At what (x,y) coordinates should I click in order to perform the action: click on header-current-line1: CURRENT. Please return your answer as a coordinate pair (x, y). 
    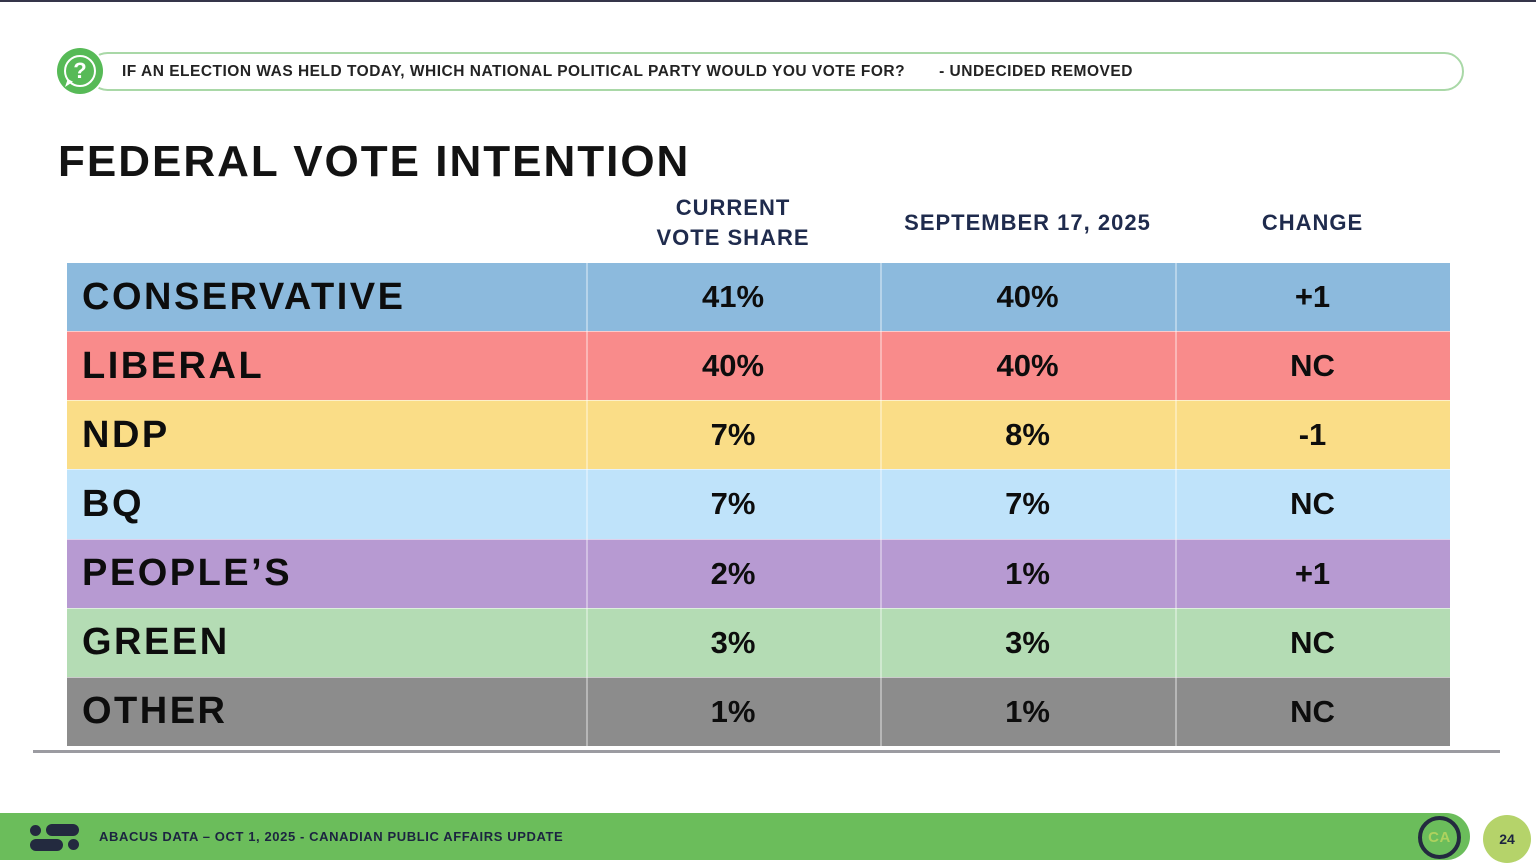
    Looking at the image, I should click on (733, 207).